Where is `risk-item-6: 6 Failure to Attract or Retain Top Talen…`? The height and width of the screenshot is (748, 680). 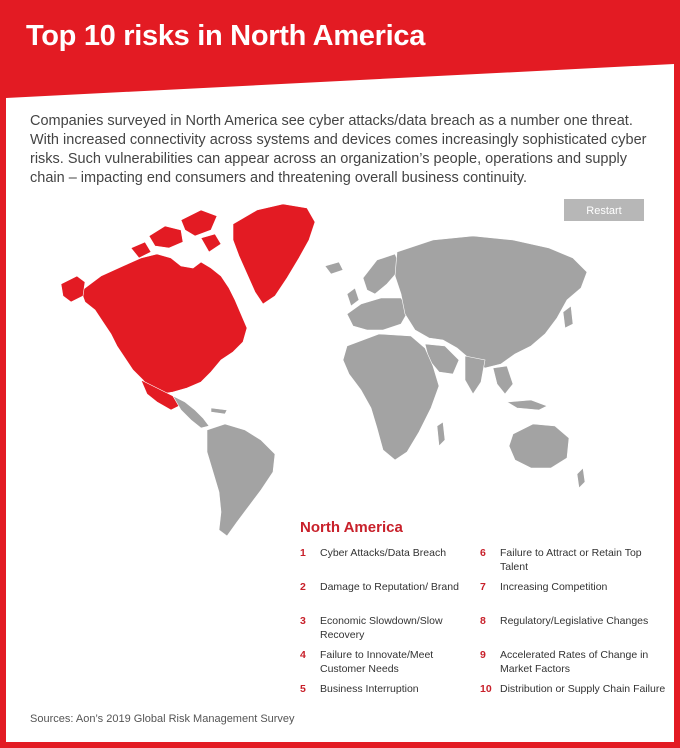
risk-item-6: 6 Failure to Attract or Retain Top Talen… is located at coordinates (565, 560).